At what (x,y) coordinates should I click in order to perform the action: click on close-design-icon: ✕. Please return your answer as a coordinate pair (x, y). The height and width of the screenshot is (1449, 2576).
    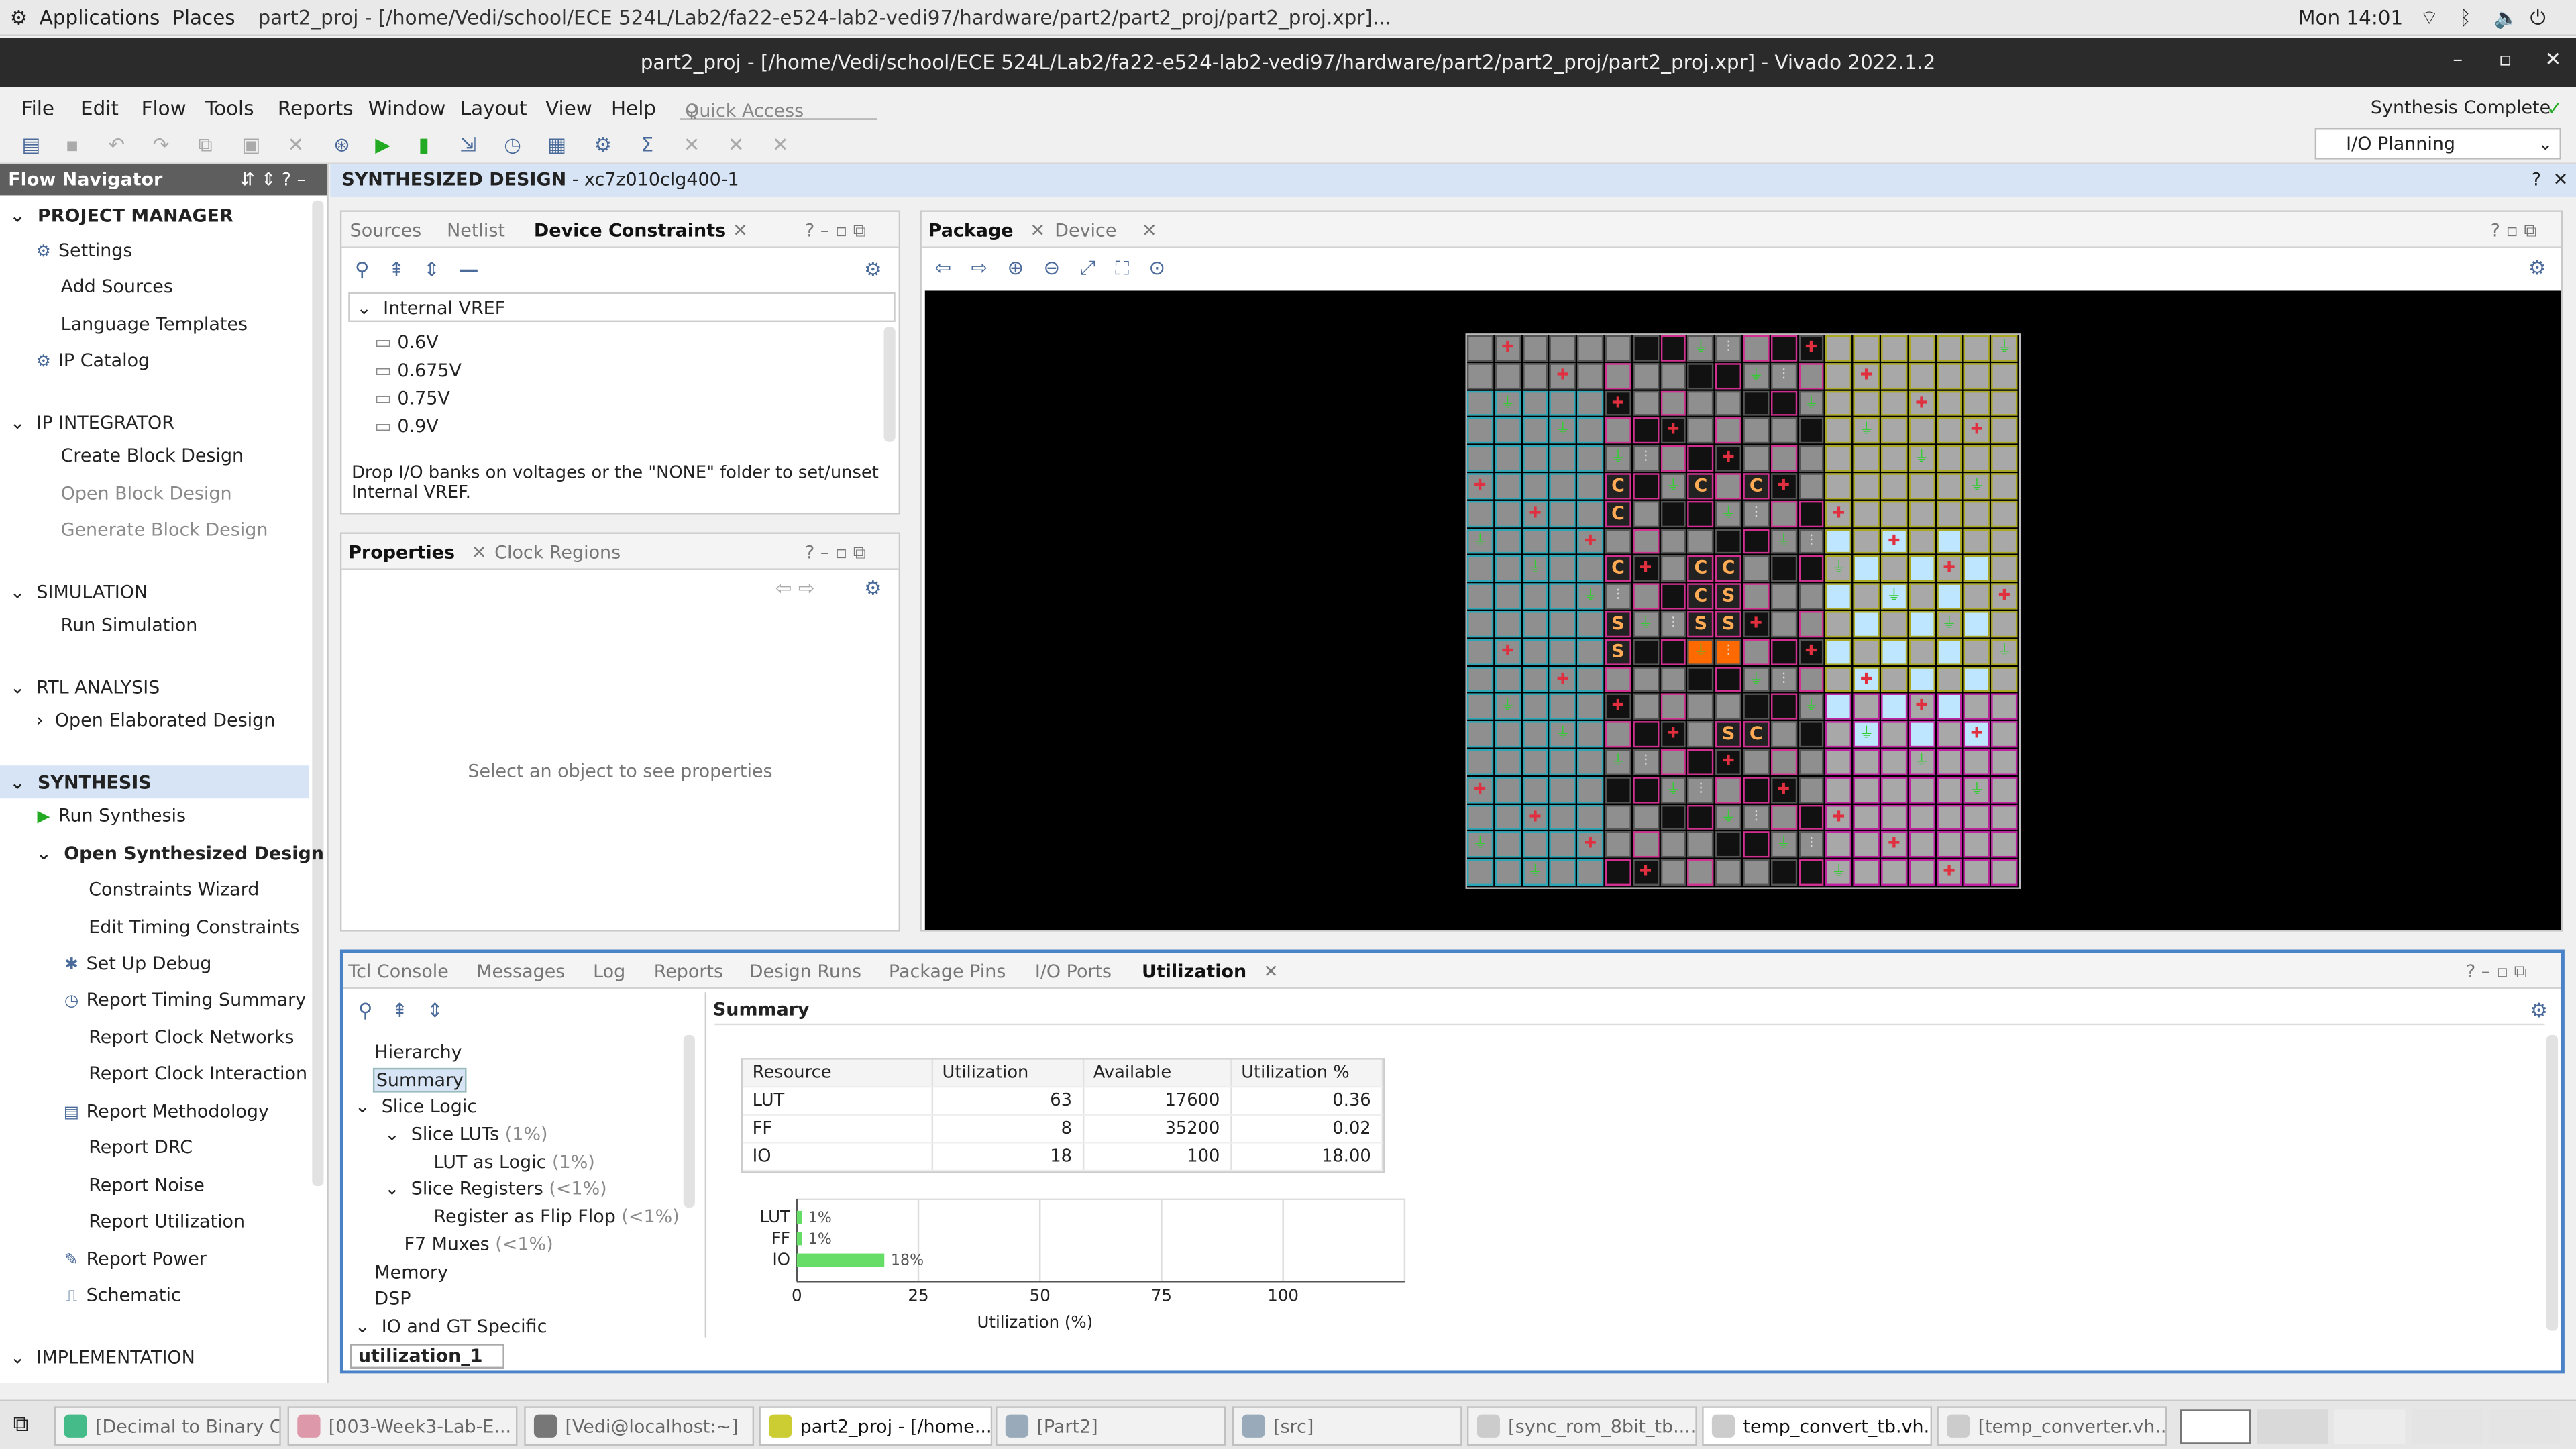
    Looking at the image, I should click on (2561, 180).